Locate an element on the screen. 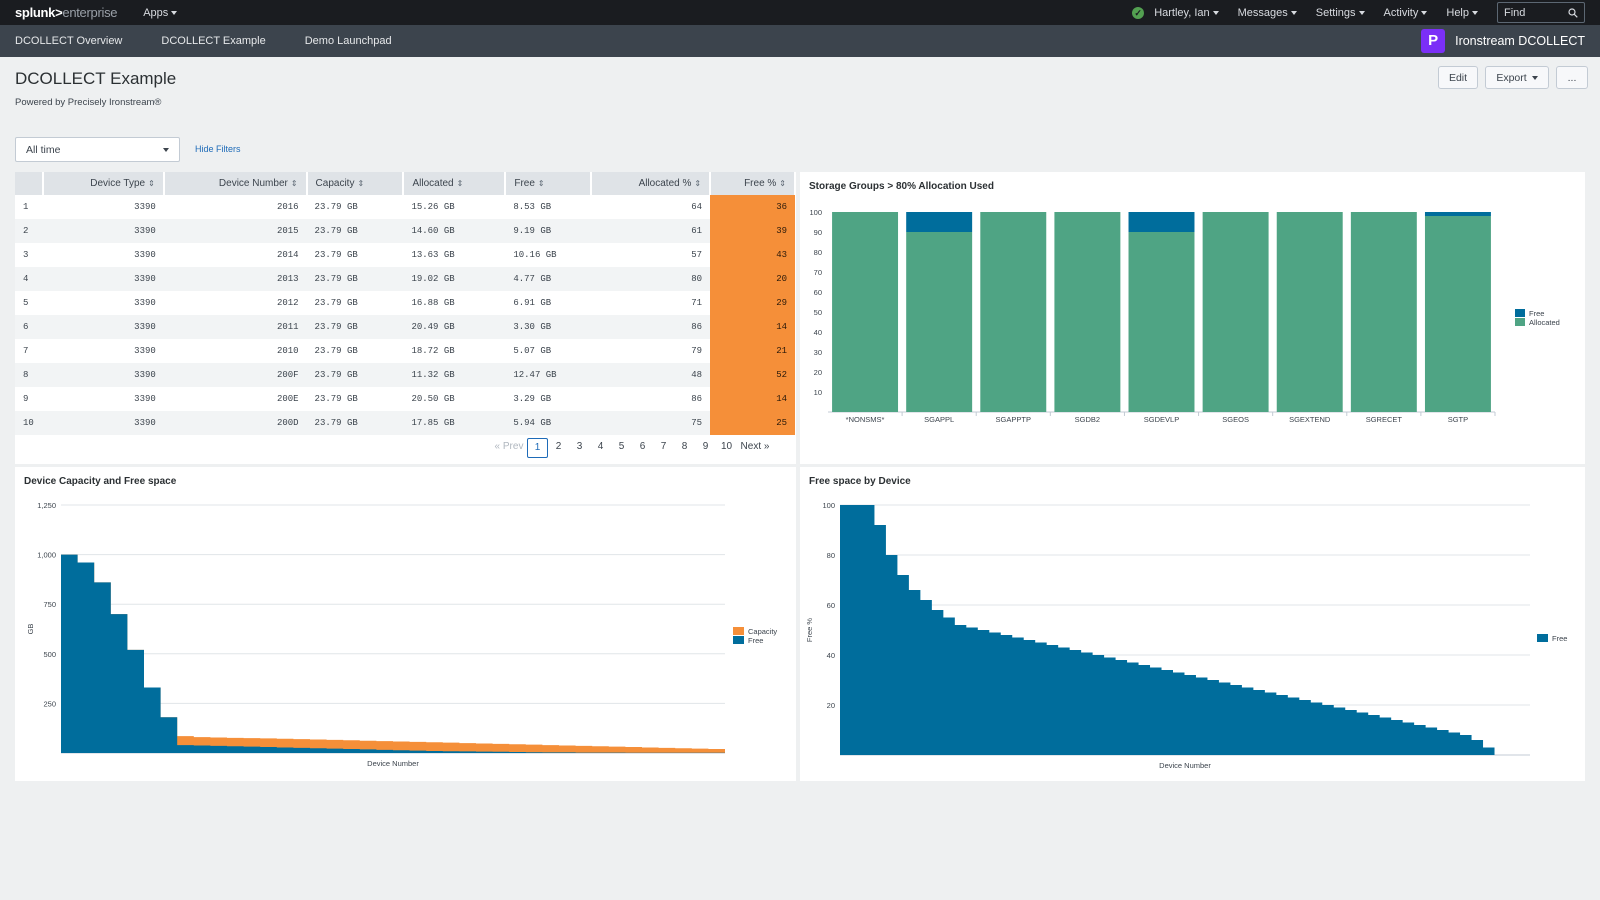 The height and width of the screenshot is (900, 1600). table-row: 3 3390 2014 23.79 GB 13.63 GB 10.16 GB 57 43 is located at coordinates (405, 255).